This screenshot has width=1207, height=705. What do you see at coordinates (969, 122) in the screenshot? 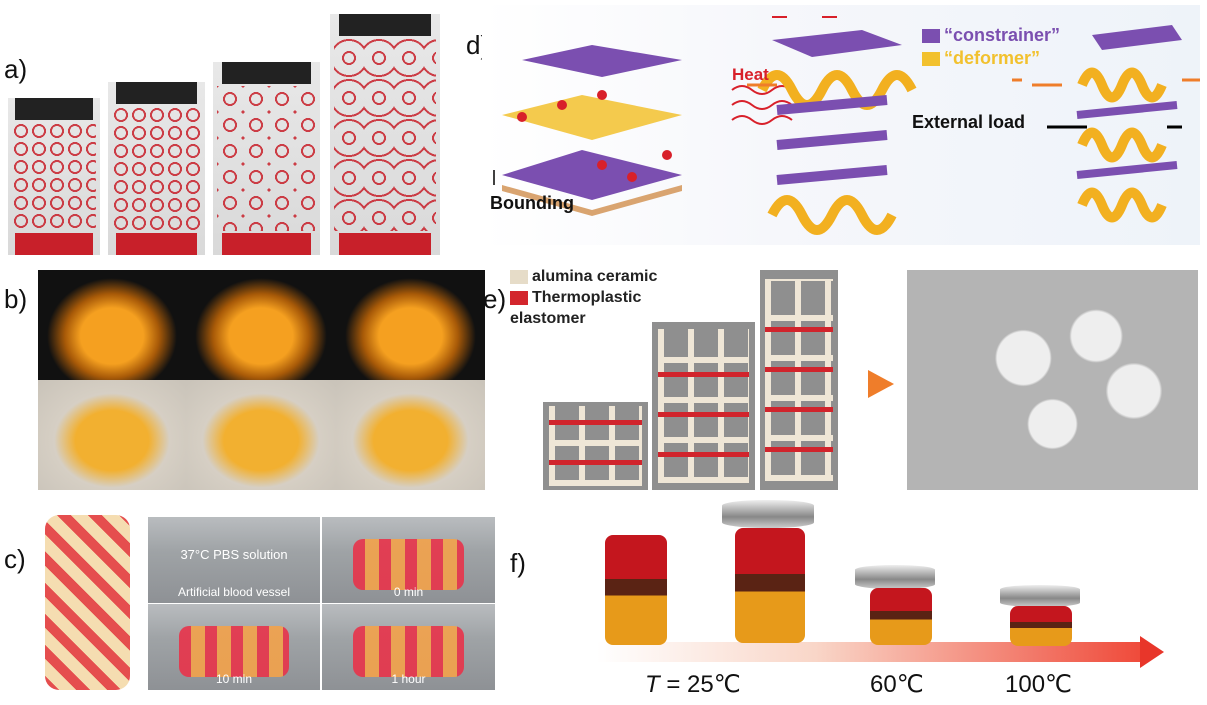
I see `external-load-label: External load` at bounding box center [969, 122].